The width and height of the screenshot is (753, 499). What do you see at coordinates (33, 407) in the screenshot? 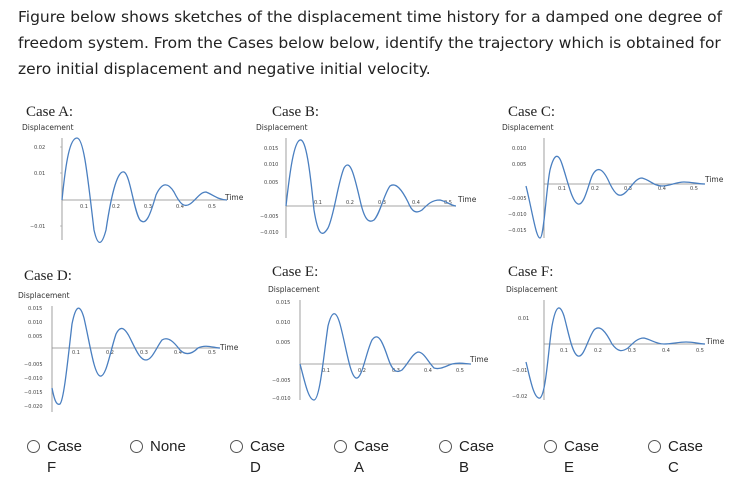
I see `y-tick: −0.020` at bounding box center [33, 407].